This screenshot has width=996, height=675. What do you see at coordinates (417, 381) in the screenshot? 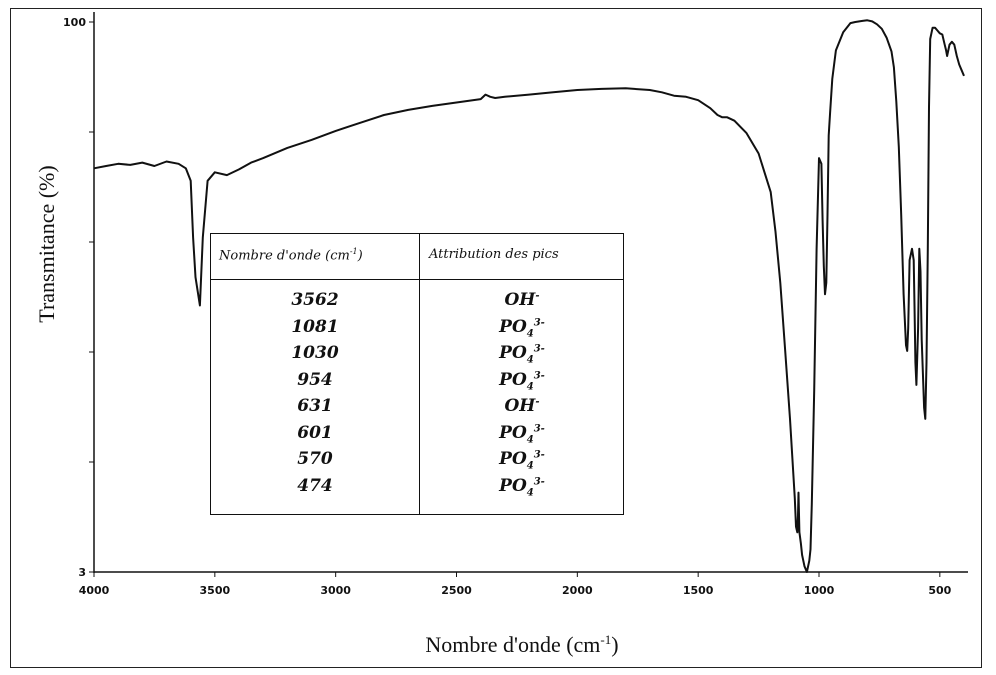
I see `table-row: 954 PO43-` at bounding box center [417, 381].